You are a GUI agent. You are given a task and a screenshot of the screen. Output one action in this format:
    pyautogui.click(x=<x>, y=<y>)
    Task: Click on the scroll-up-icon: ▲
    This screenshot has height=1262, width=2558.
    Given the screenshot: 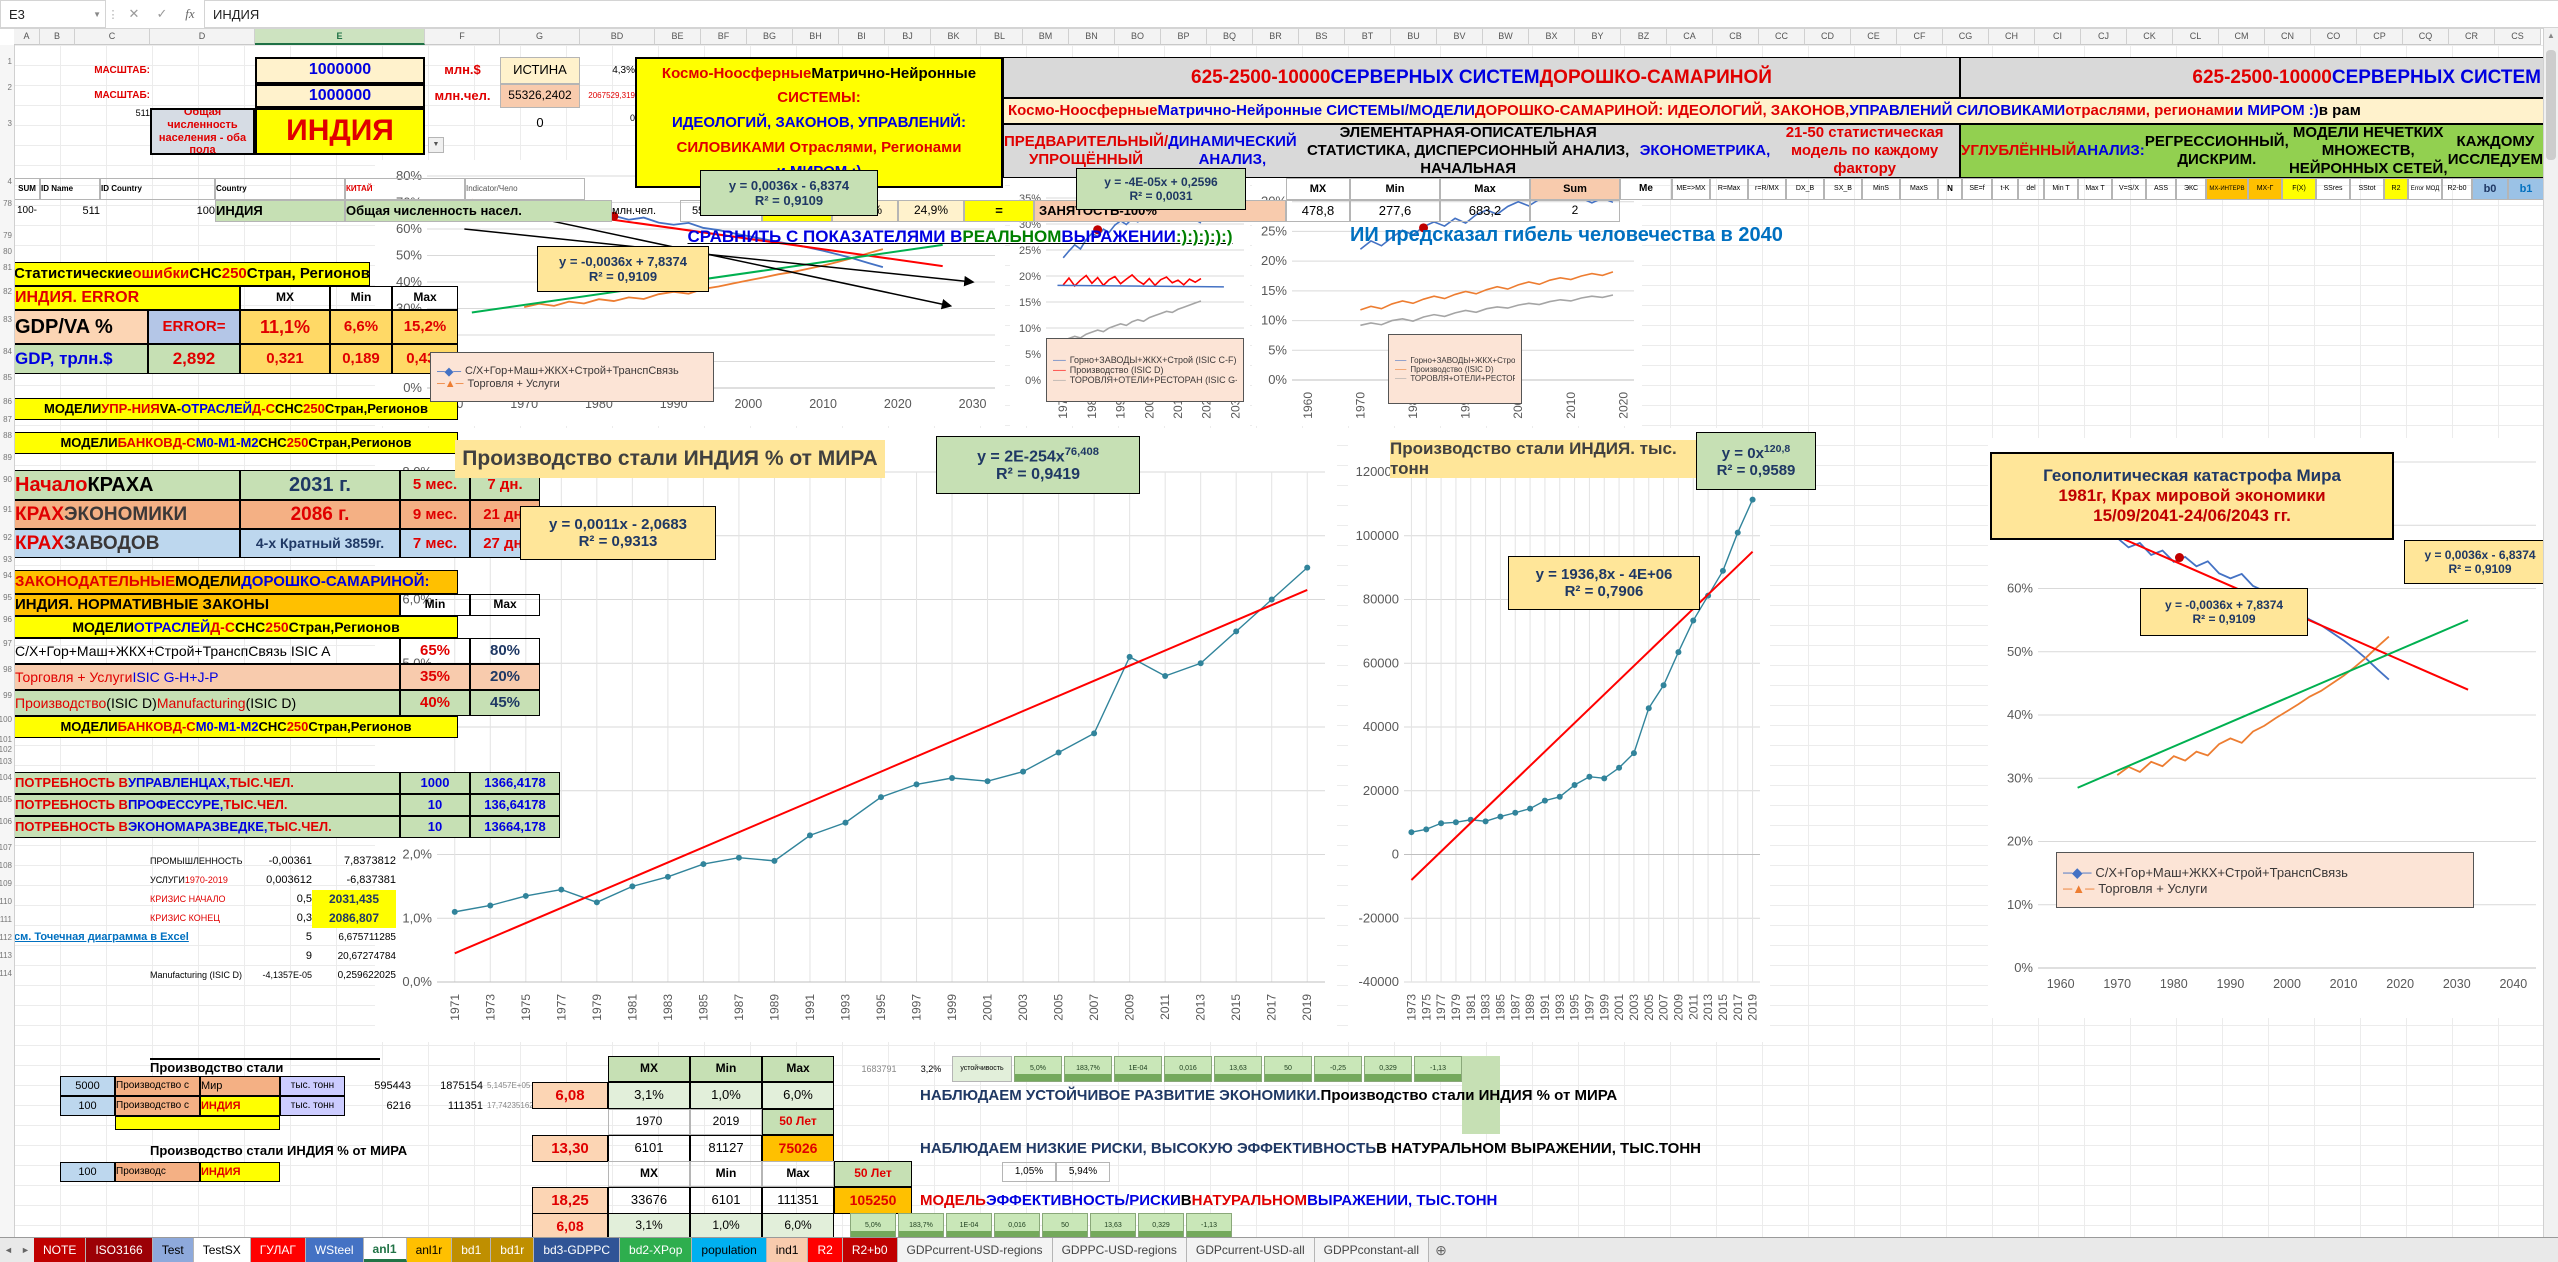 What is the action you would take?
    pyautogui.click(x=2551, y=35)
    